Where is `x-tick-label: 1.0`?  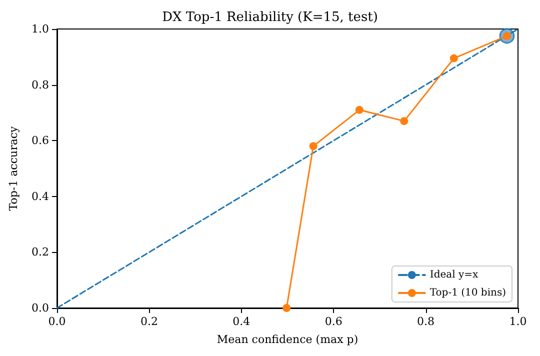 x-tick-label: 1.0 is located at coordinates (518, 321).